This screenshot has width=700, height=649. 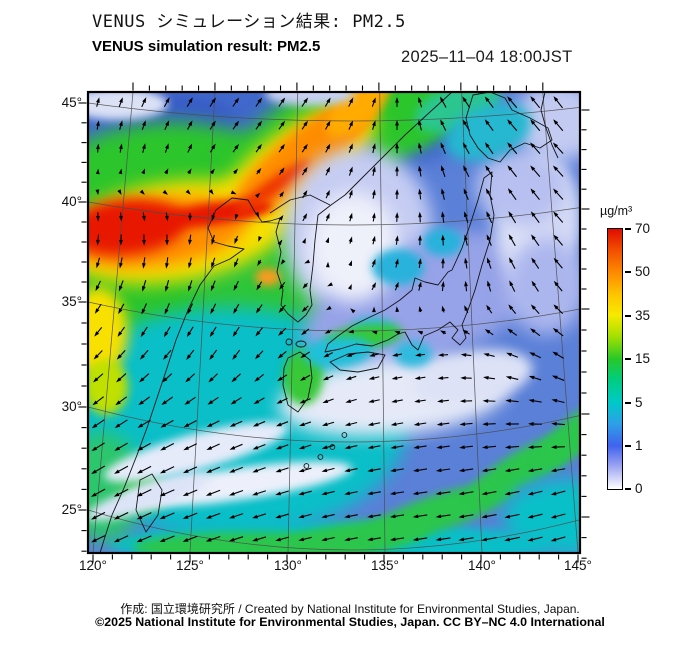 I want to click on page-title-english: VENUS simulation result: PM2.5, so click(x=206, y=46).